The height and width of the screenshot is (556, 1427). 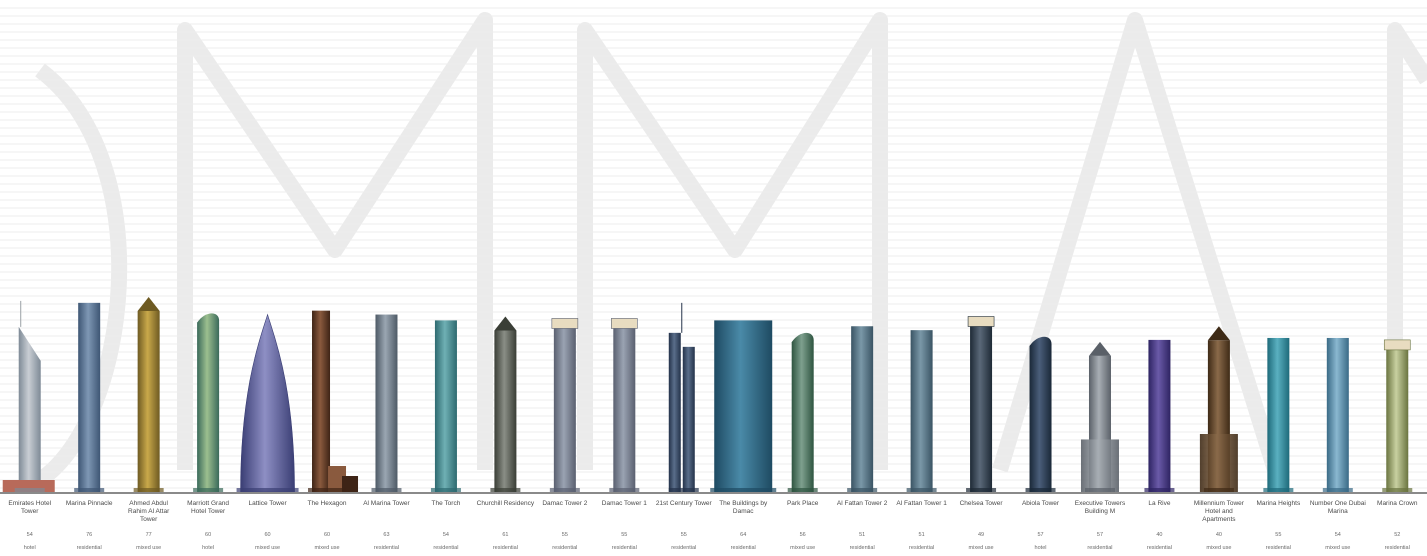 What do you see at coordinates (208, 507) in the screenshot?
I see `tower-name-label: Marriott Grand Hotel Tower` at bounding box center [208, 507].